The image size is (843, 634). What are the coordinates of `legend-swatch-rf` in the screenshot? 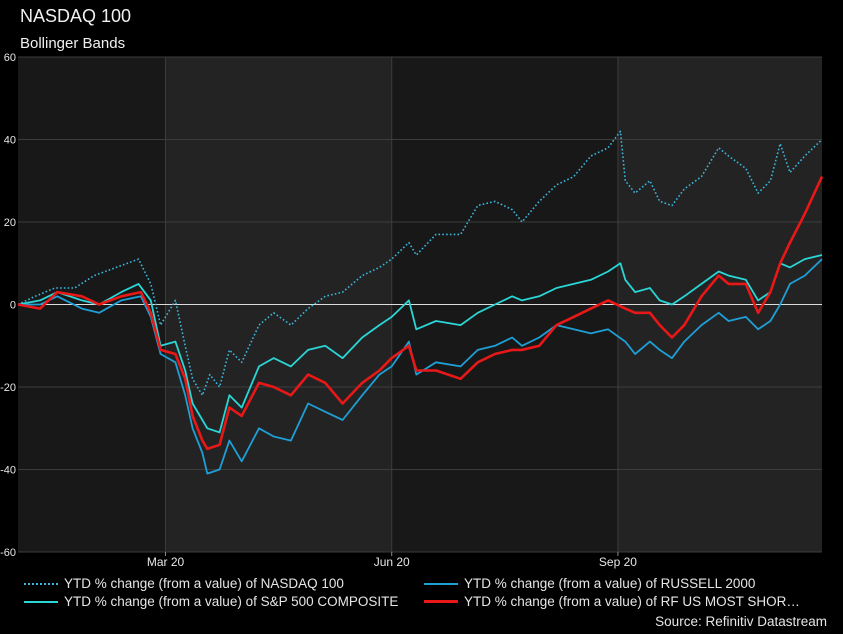 It's located at (441, 601).